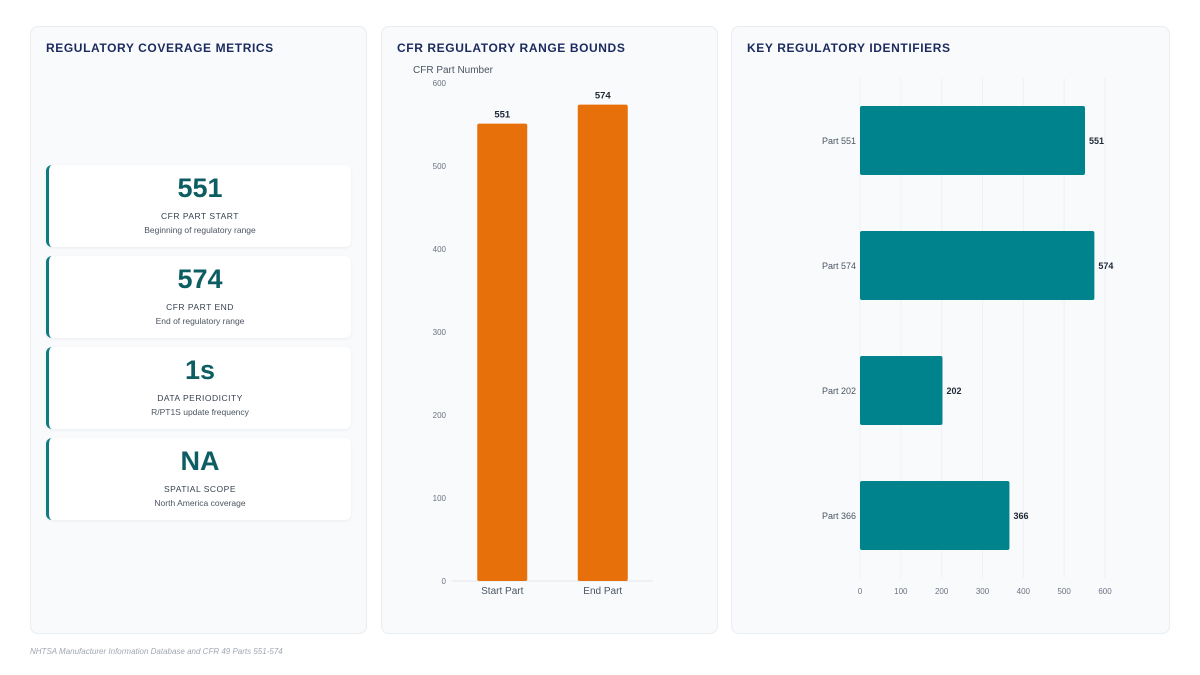 The width and height of the screenshot is (1200, 675). Describe the element at coordinates (200, 398) in the screenshot. I see `kpi-label: DATA PERIODICITY` at that location.